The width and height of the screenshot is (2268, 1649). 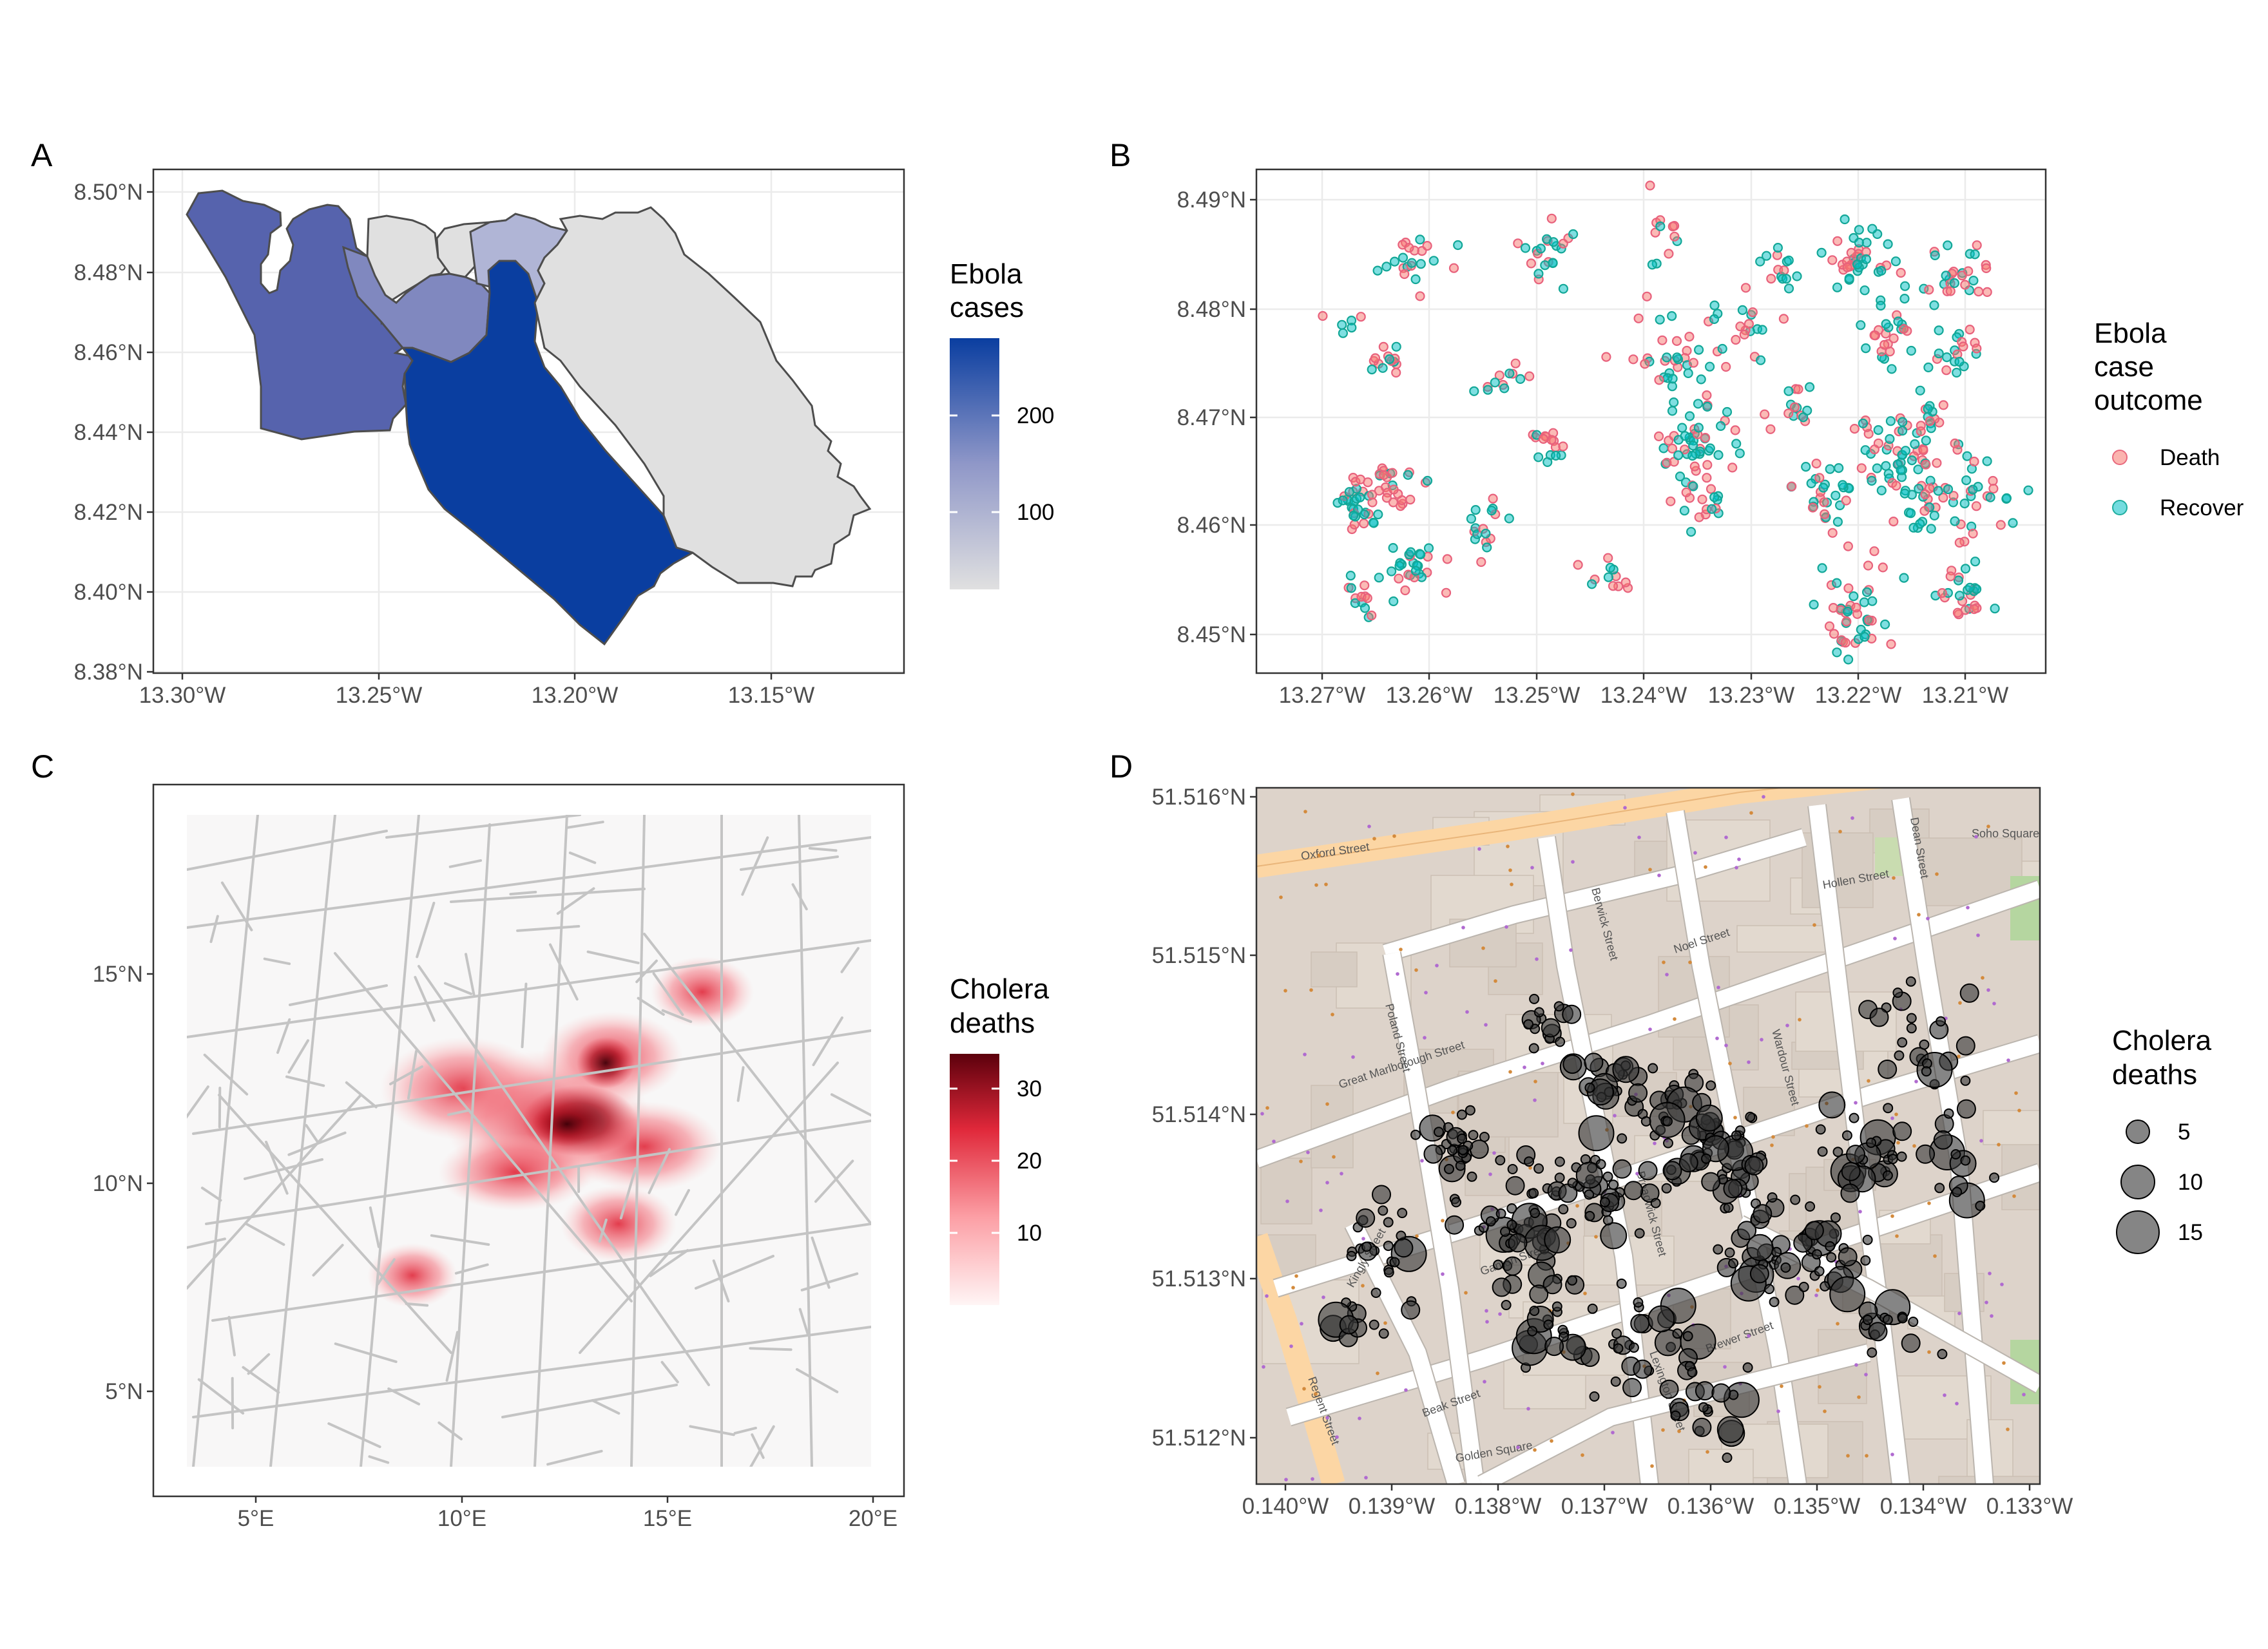 What do you see at coordinates (1648, 1135) in the screenshot?
I see `panel-d-plot-frame` at bounding box center [1648, 1135].